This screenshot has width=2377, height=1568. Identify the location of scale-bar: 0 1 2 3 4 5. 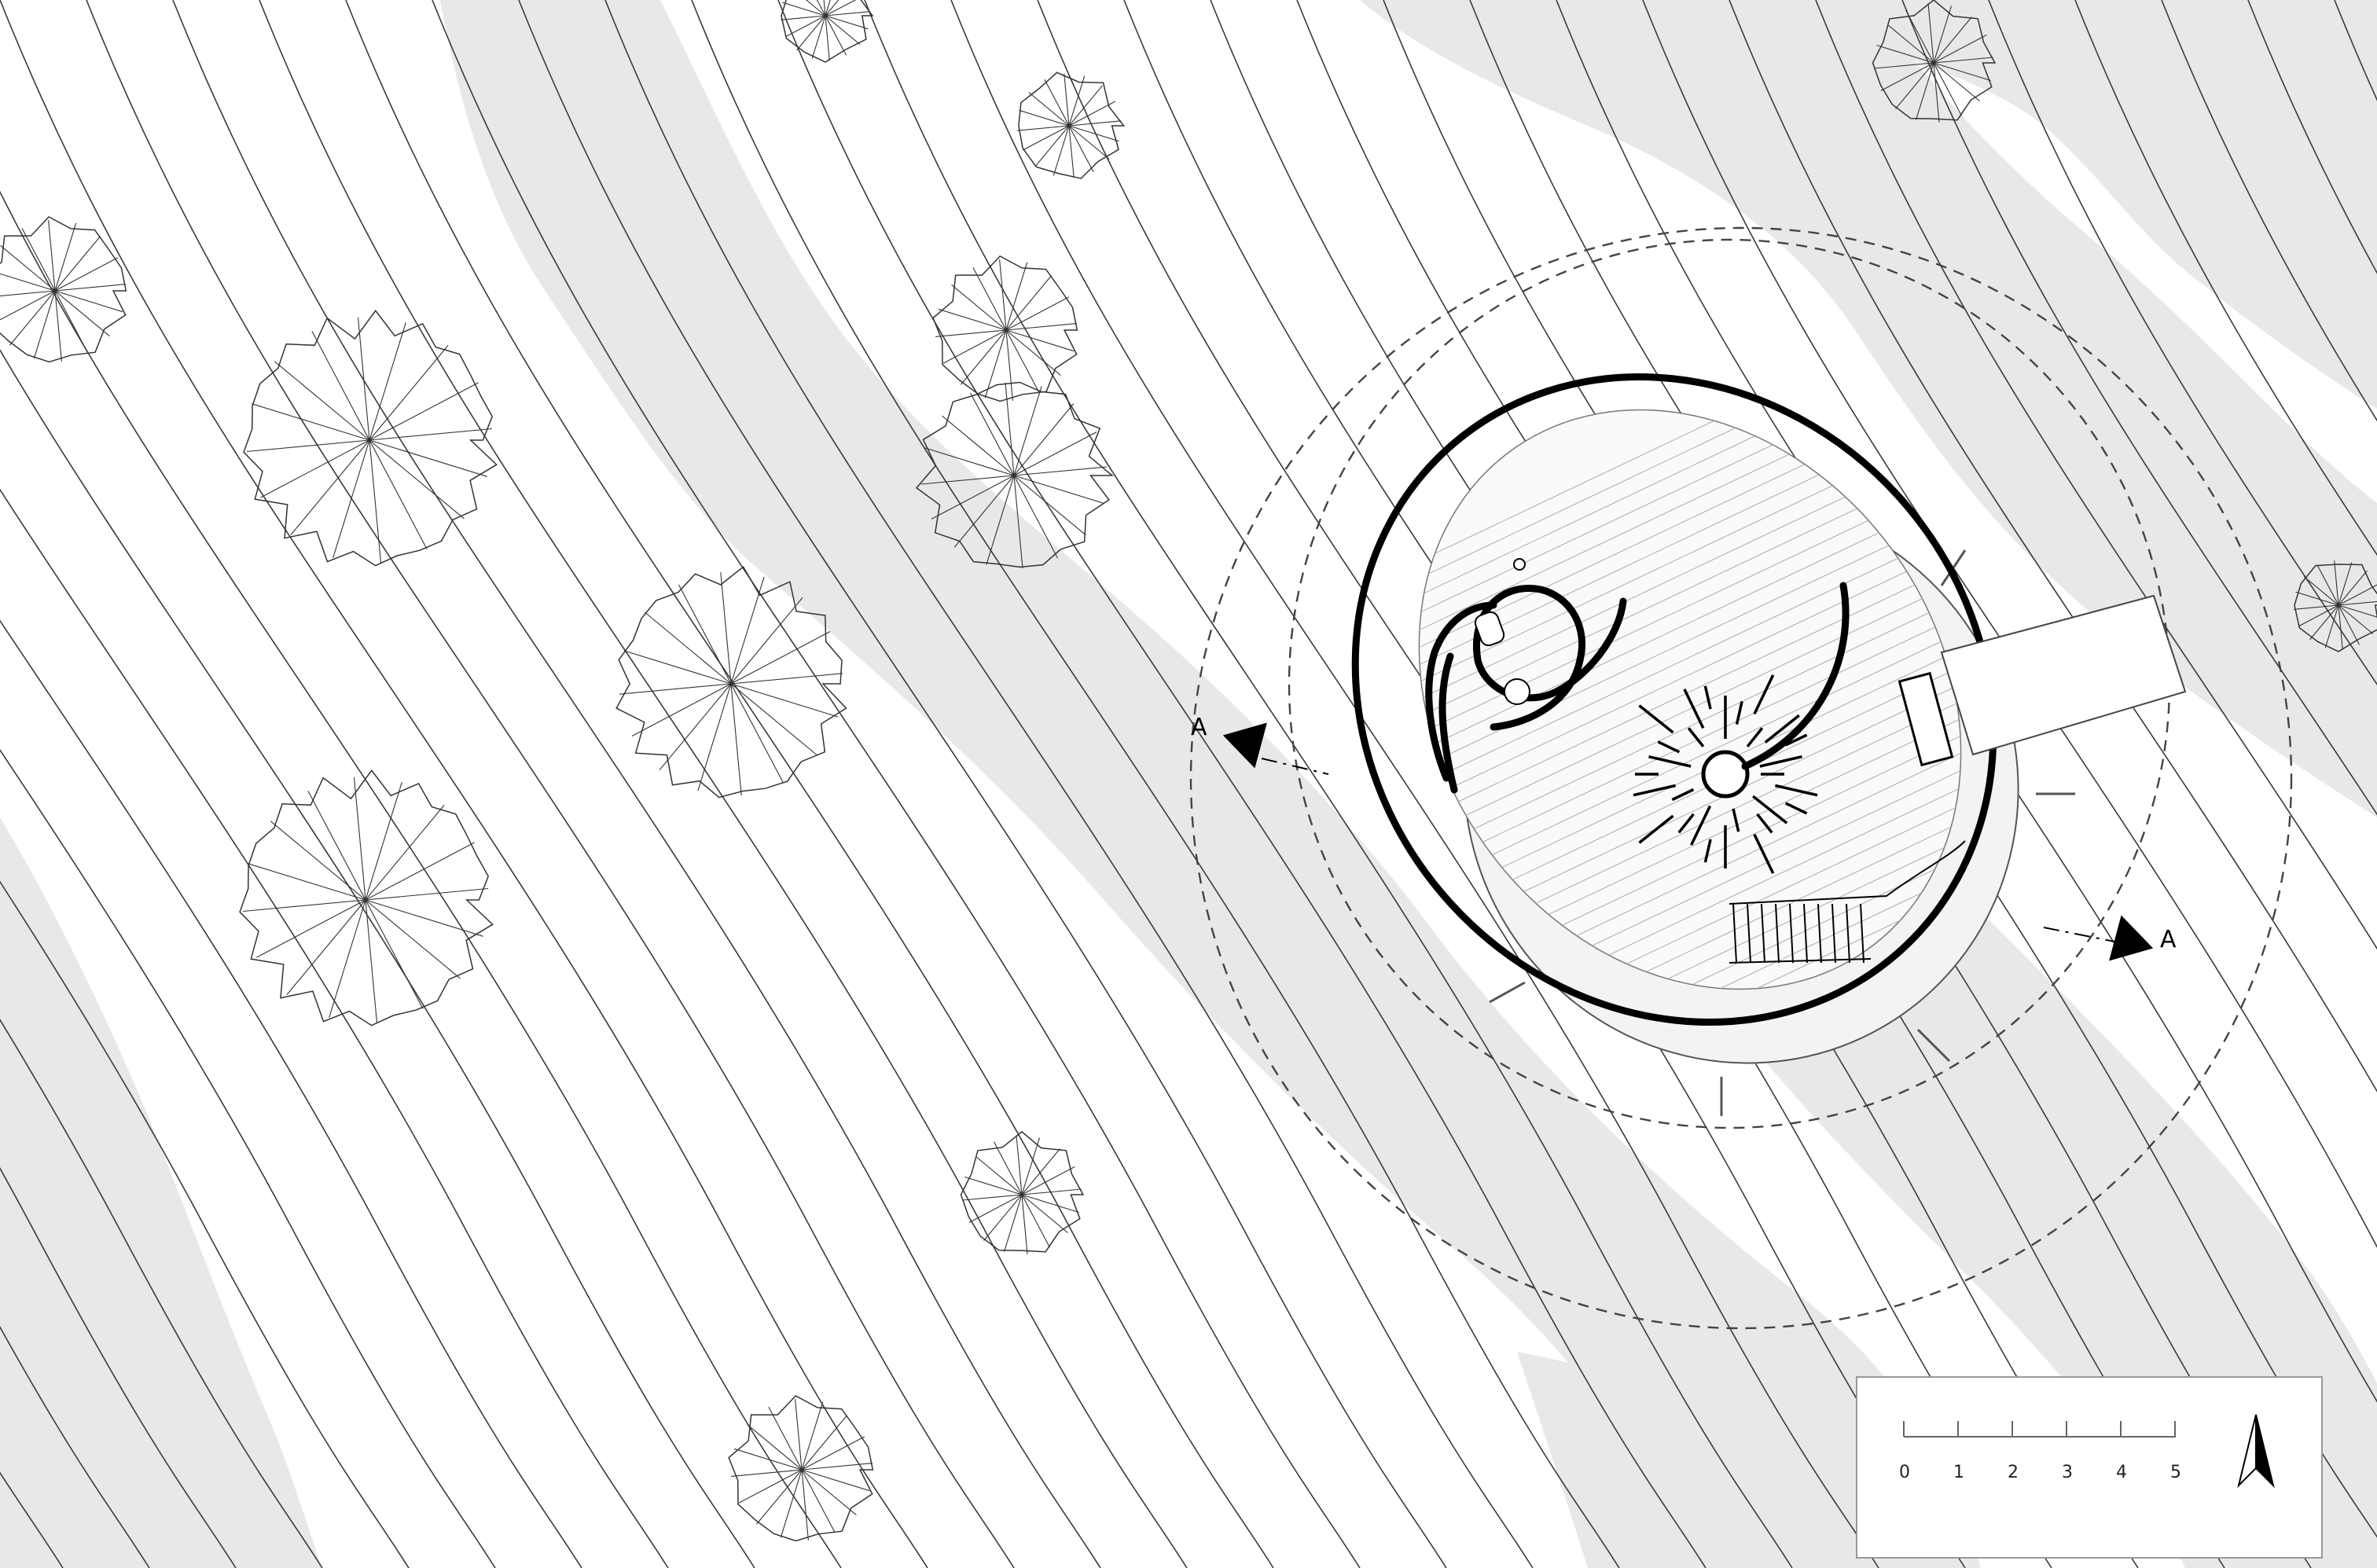
(2040, 1451).